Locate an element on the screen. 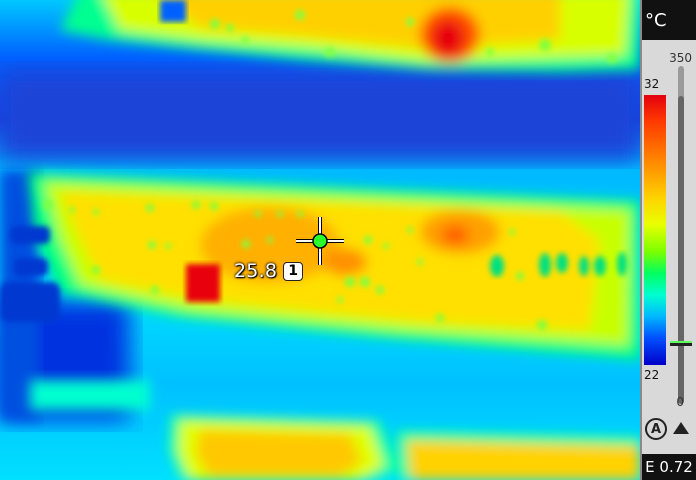 The image size is (696, 480). span-max-label: 32 is located at coordinates (652, 84).